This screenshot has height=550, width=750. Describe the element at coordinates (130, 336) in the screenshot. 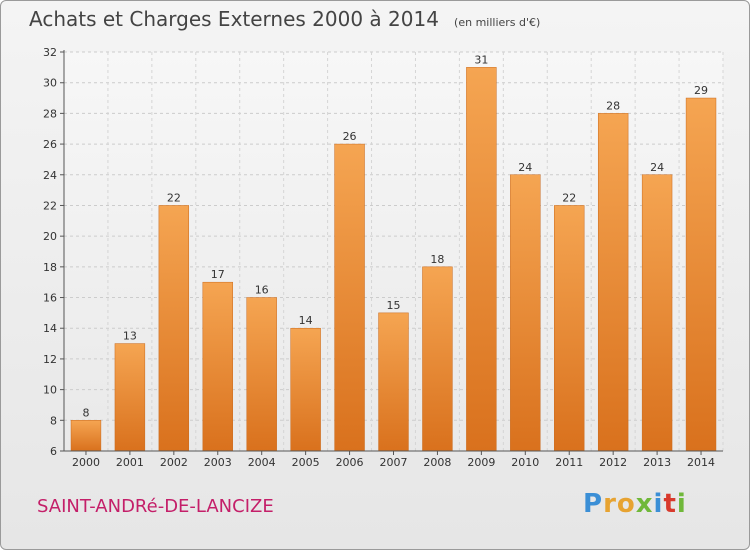

I see `bar-value-label: 13` at that location.